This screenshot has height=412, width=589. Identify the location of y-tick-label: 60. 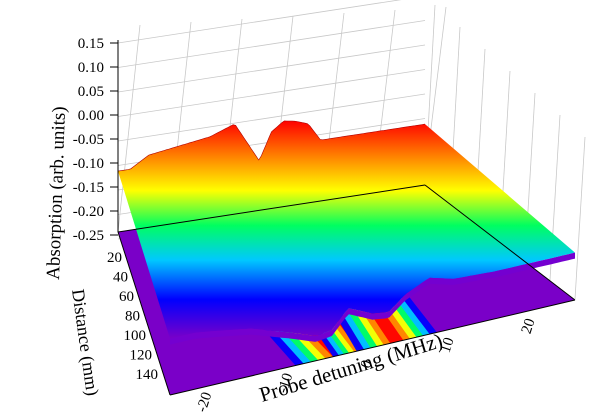
(126, 297).